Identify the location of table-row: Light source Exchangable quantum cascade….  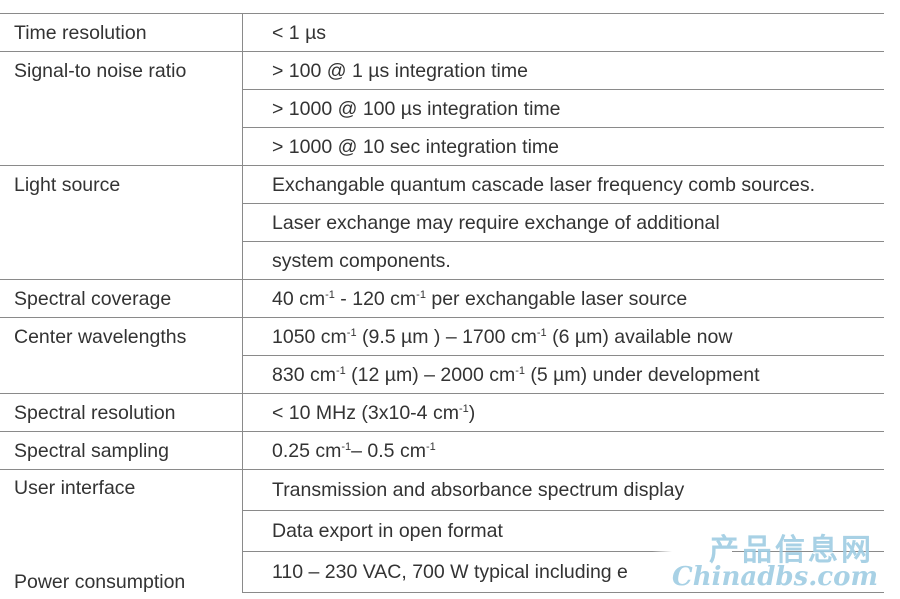
(442, 184).